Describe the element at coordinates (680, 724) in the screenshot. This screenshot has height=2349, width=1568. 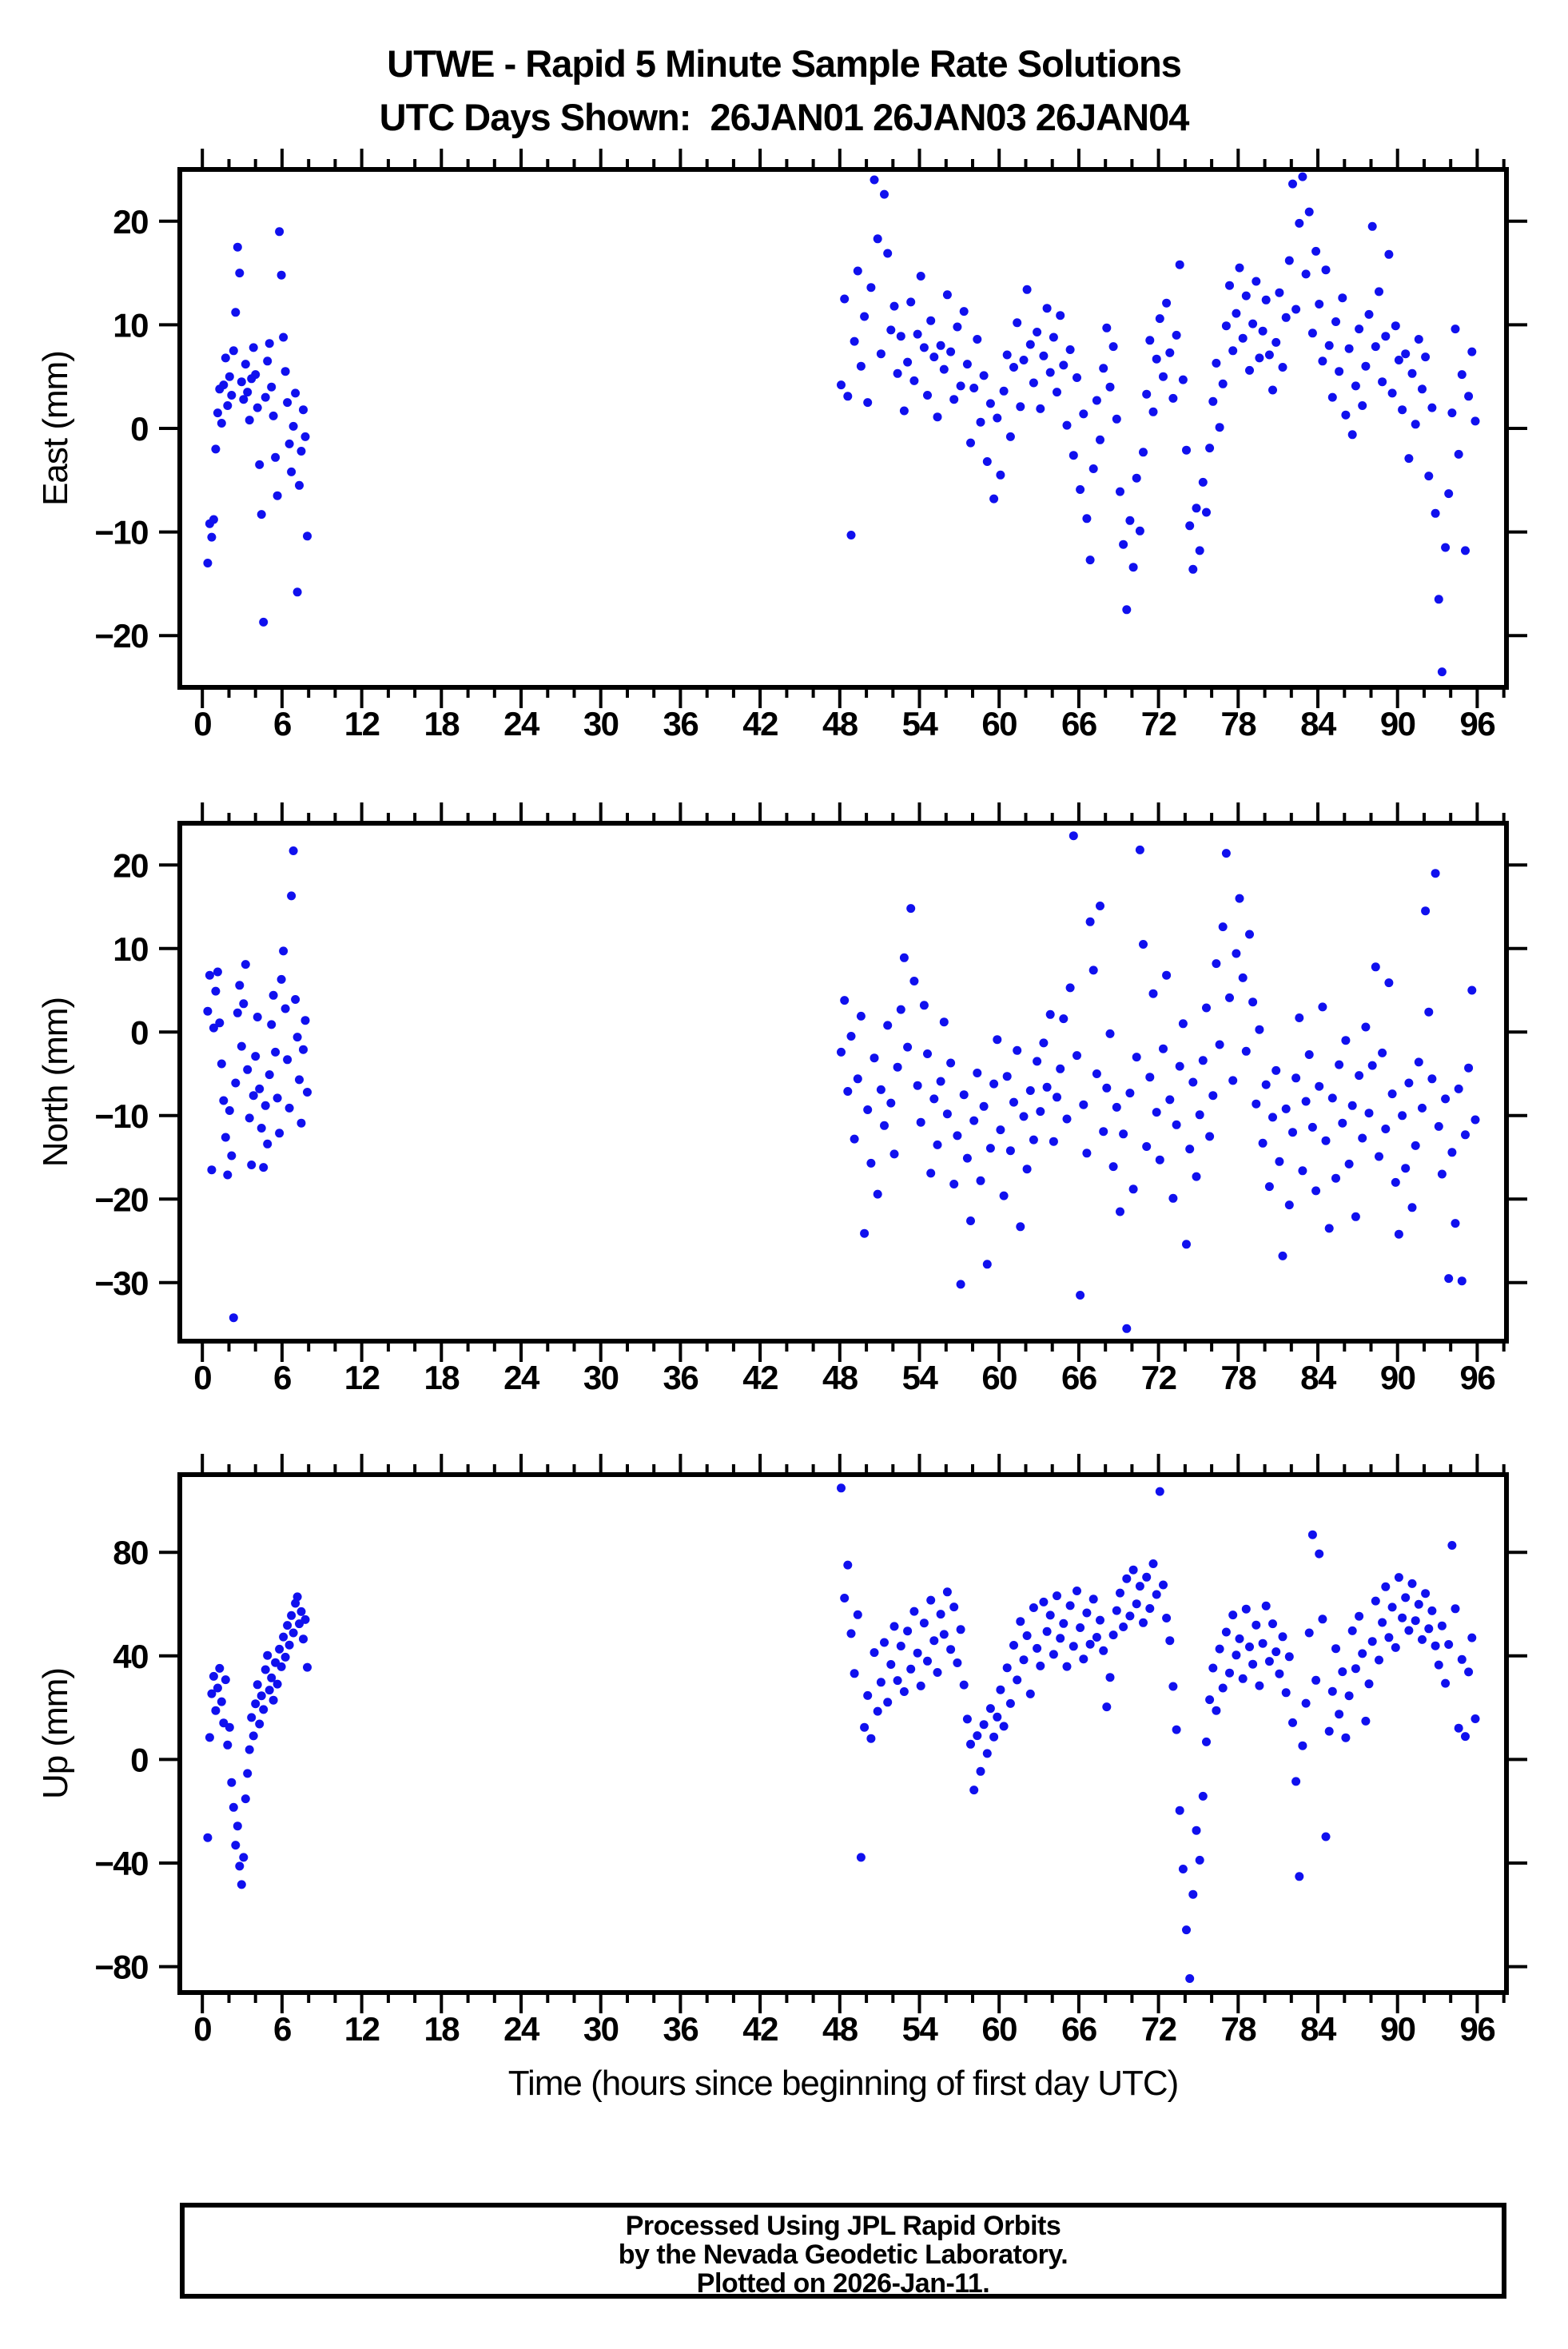
I see `x-tick-label: 36` at that location.